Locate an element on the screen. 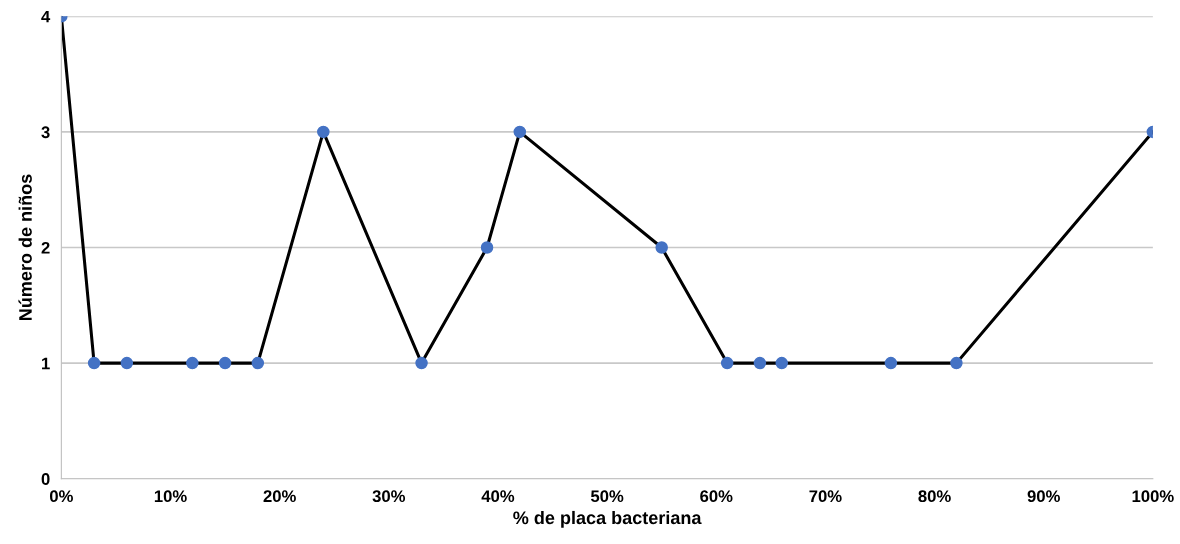 This screenshot has height=544, width=1180. x-tick-label: 20% is located at coordinates (279, 496).